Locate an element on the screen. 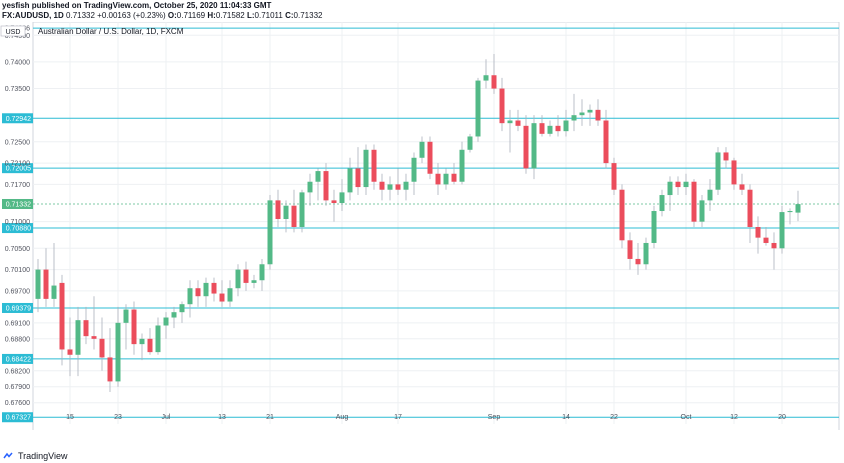 This screenshot has width=844, height=463. x-tick-label: 20 is located at coordinates (782, 417).